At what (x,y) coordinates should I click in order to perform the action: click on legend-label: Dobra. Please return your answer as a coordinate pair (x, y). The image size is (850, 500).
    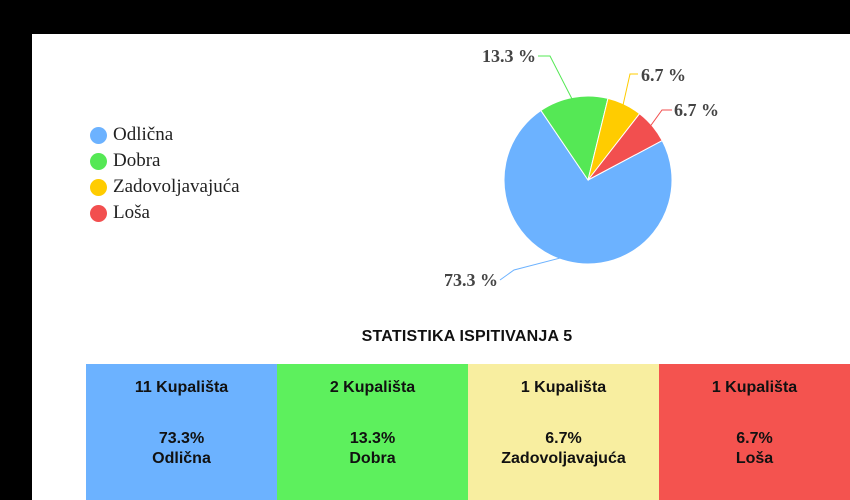
    Looking at the image, I should click on (137, 160).